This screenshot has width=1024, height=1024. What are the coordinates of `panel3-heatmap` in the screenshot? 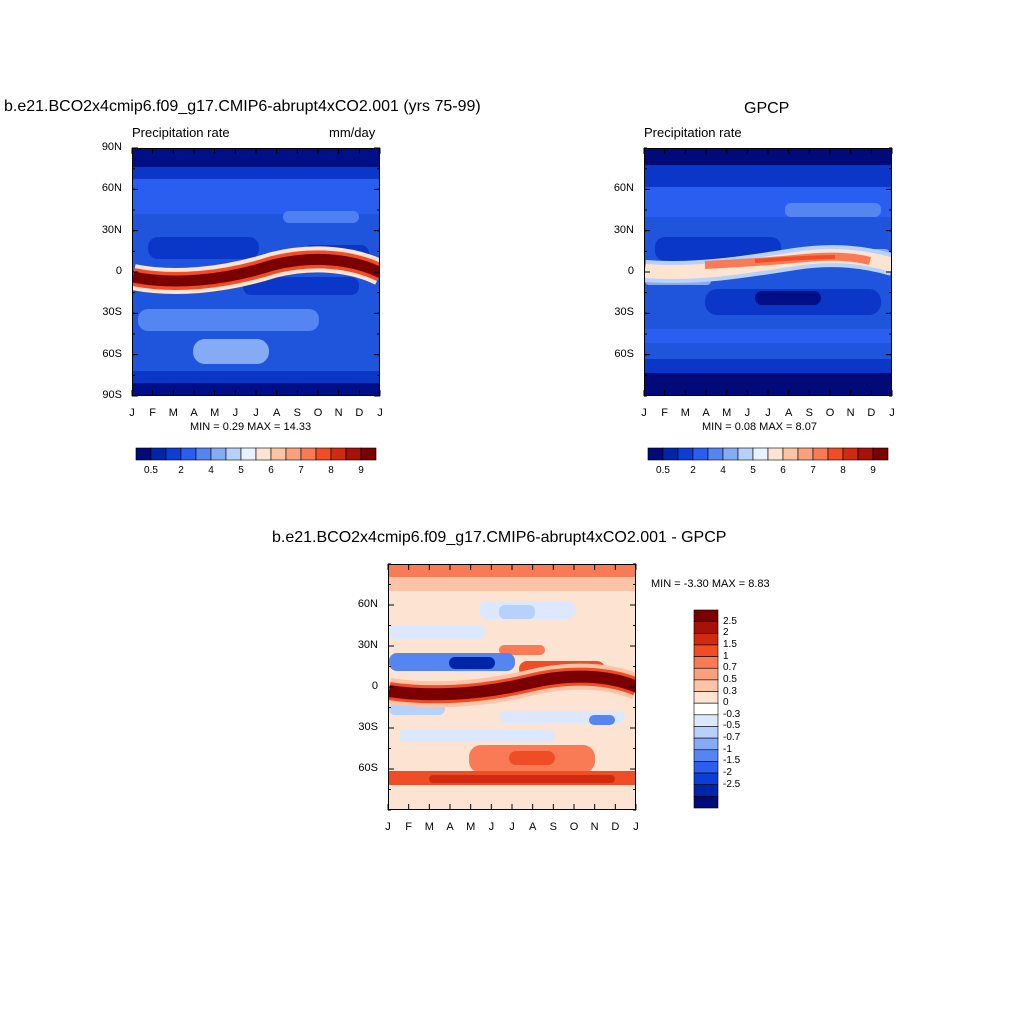 It's located at (512, 687).